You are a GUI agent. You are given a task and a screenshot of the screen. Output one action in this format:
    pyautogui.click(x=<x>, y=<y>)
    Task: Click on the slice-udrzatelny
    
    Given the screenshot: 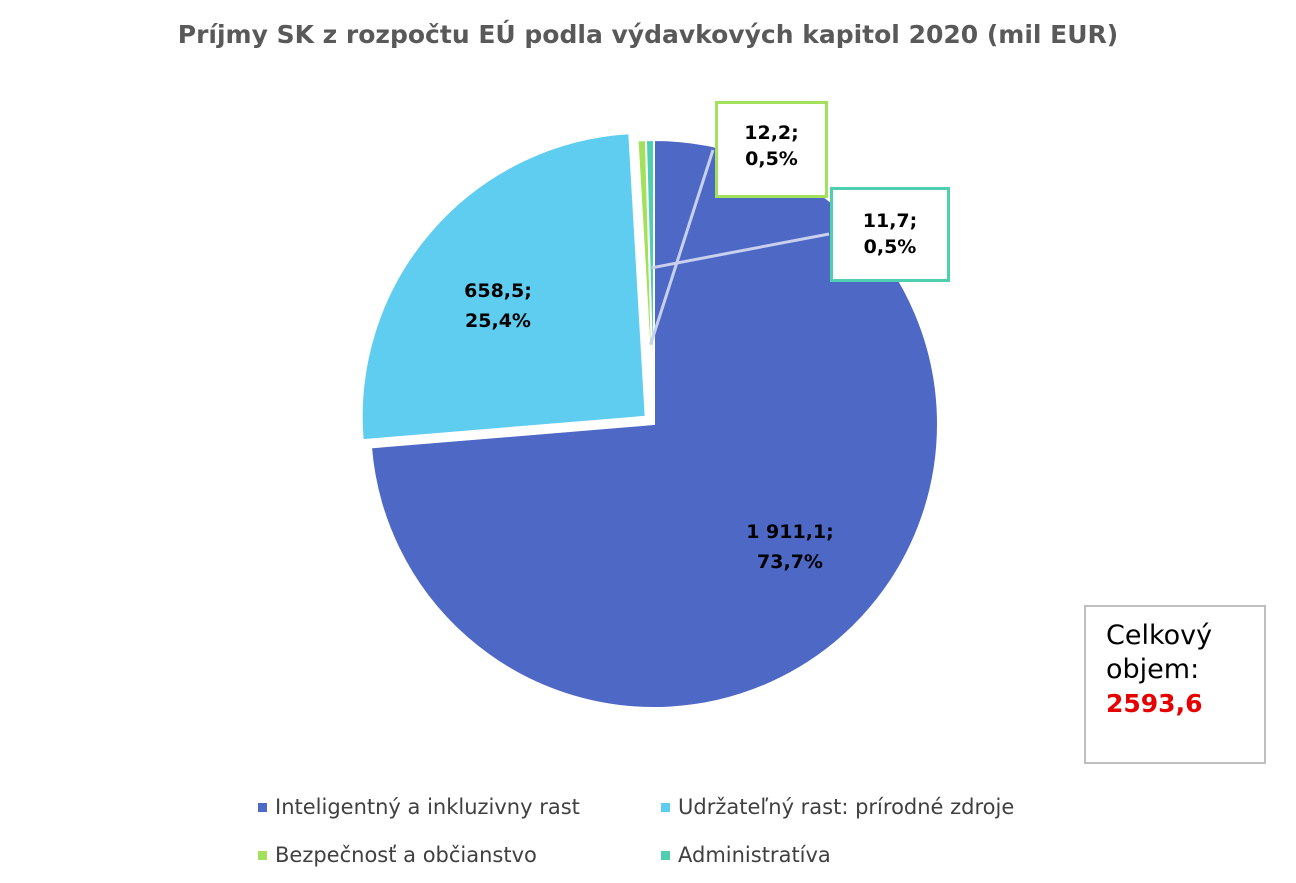 What is the action you would take?
    pyautogui.click(x=503, y=287)
    